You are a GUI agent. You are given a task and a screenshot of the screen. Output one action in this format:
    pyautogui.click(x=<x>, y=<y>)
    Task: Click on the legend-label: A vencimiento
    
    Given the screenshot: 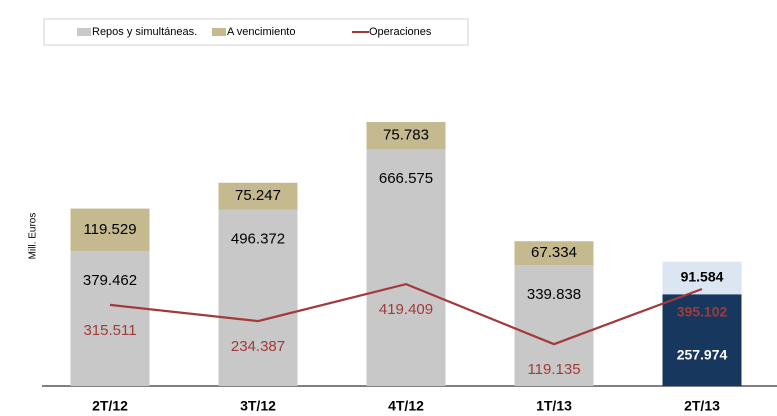 What is the action you would take?
    pyautogui.click(x=261, y=32)
    